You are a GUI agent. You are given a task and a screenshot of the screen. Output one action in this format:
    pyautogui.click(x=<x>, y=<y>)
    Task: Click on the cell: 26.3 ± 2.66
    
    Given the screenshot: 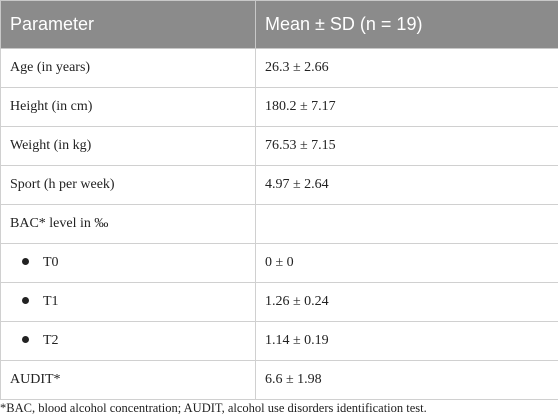 What is the action you would take?
    pyautogui.click(x=406, y=68)
    